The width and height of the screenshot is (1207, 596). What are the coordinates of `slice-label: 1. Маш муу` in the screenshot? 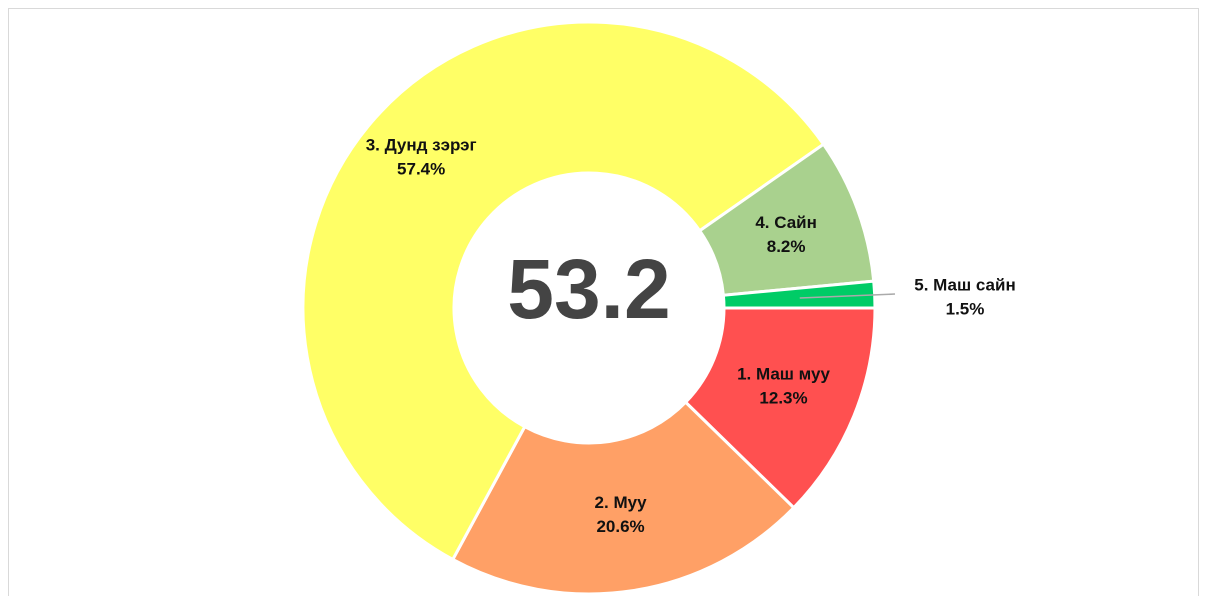 It's located at (783, 374).